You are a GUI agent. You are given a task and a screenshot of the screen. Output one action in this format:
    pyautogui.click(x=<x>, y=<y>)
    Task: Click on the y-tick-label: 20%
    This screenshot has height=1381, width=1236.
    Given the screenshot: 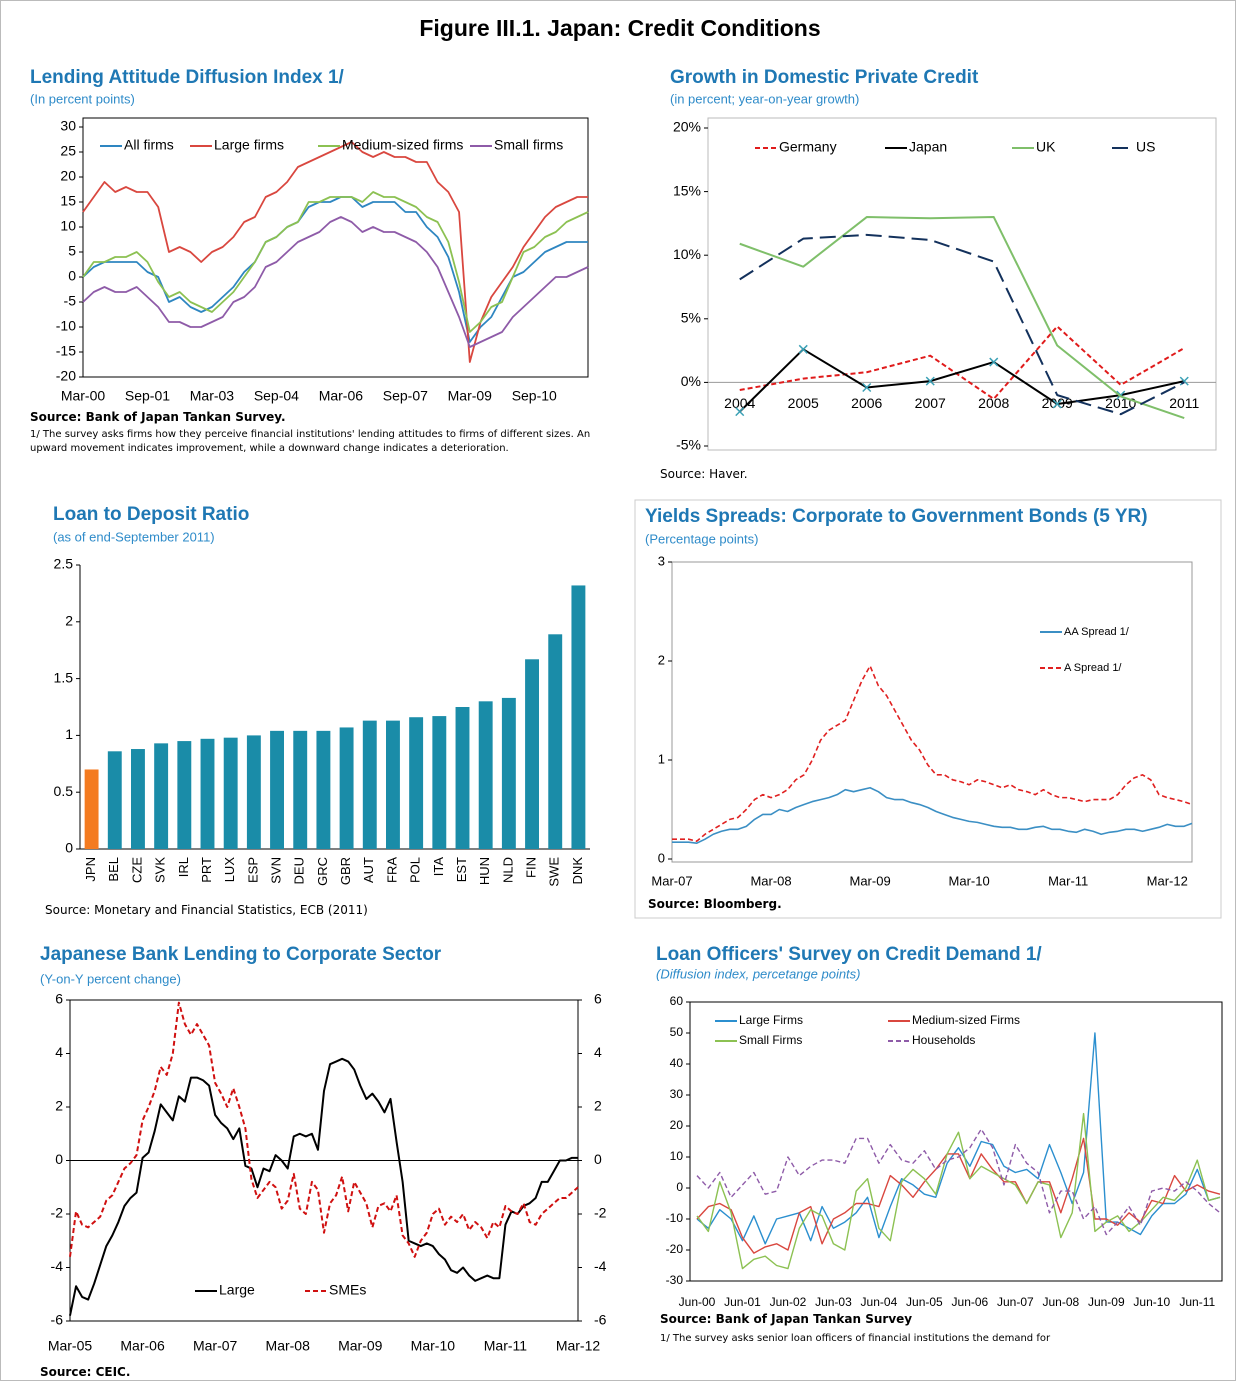 What is the action you would take?
    pyautogui.click(x=687, y=127)
    